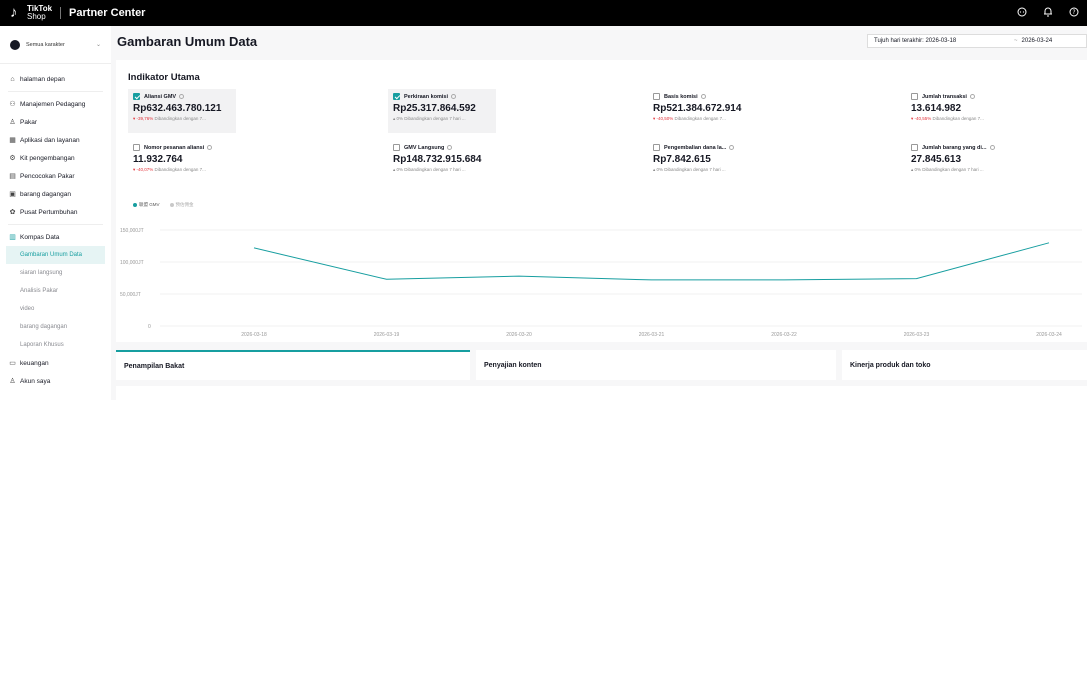 This screenshot has width=1087, height=680. I want to click on topbar-divider, so click(61, 13).